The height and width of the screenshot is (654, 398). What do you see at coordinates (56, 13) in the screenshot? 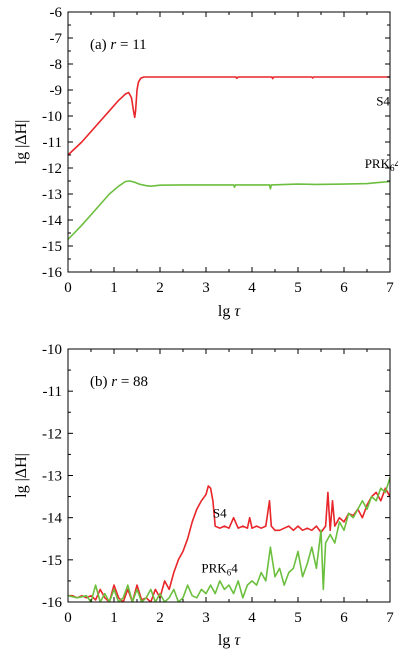
I see `y-tick-label: -6` at bounding box center [56, 13].